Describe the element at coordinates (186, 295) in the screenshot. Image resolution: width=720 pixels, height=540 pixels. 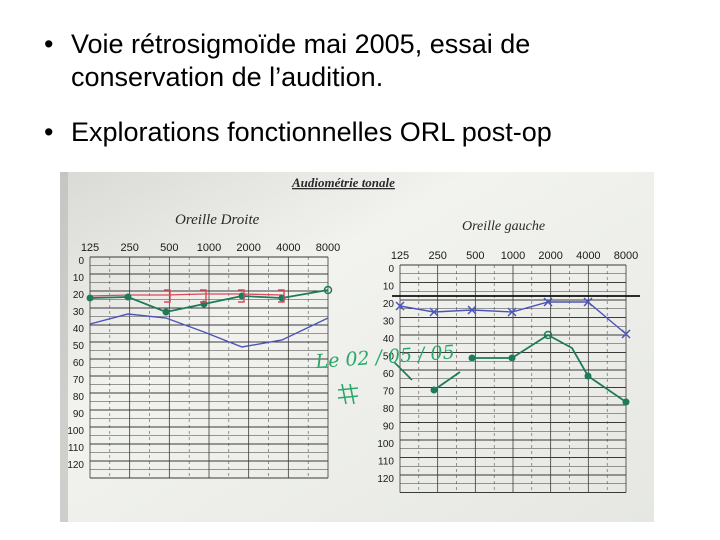
I see `right-ear-red-trace` at that location.